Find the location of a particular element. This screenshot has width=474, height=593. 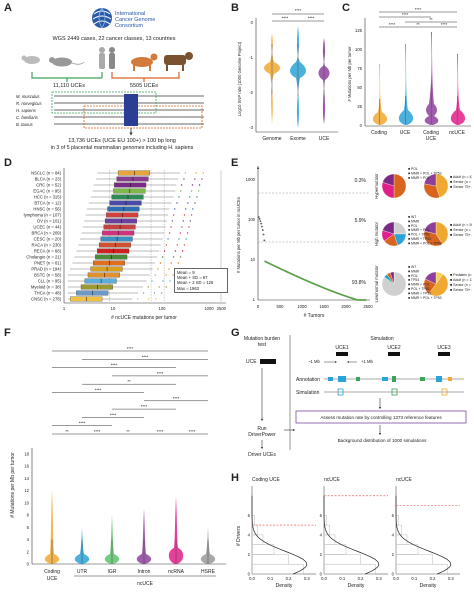

sim-label: Simulation is located at coordinates (308, 393).